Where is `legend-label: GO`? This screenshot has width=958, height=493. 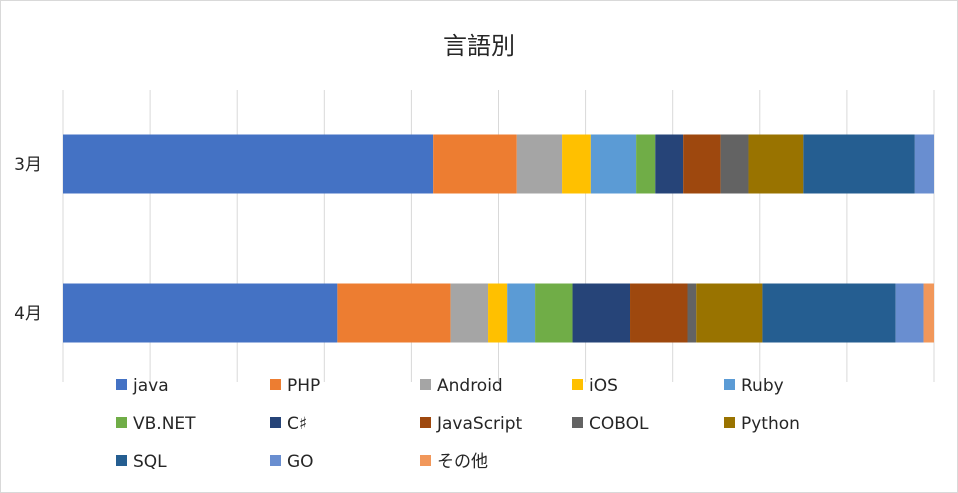
legend-label: GO is located at coordinates (300, 462).